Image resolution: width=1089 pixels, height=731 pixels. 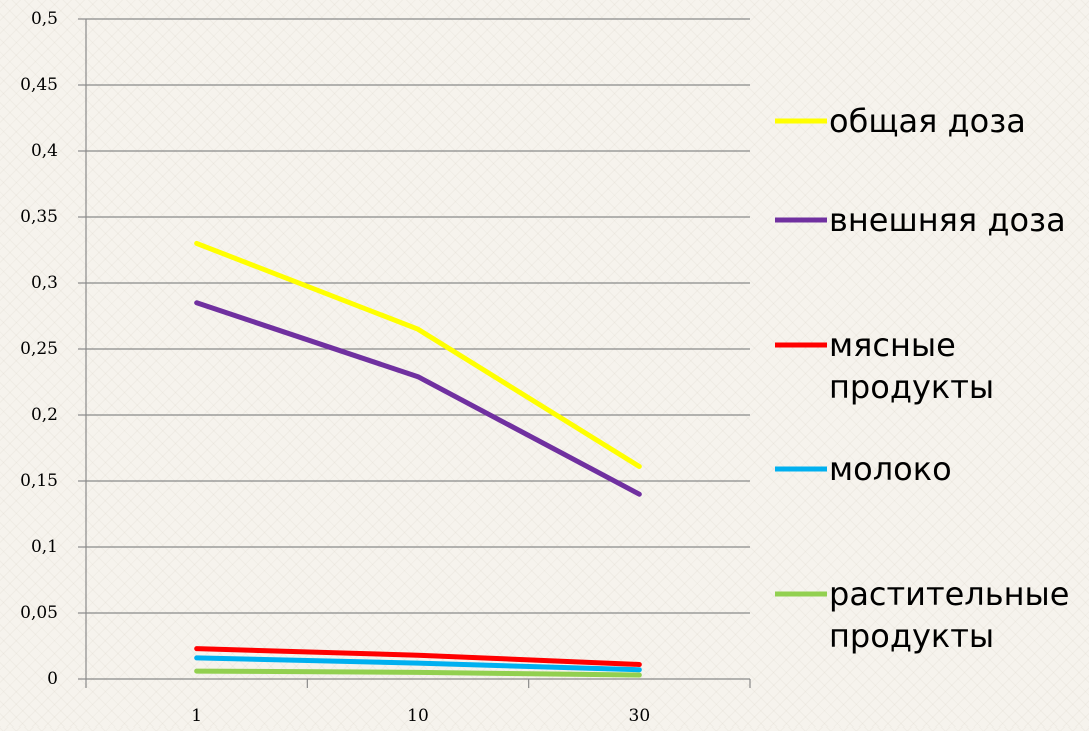 What do you see at coordinates (927, 121) in the screenshot?
I see `legend-label: общая доза` at bounding box center [927, 121].